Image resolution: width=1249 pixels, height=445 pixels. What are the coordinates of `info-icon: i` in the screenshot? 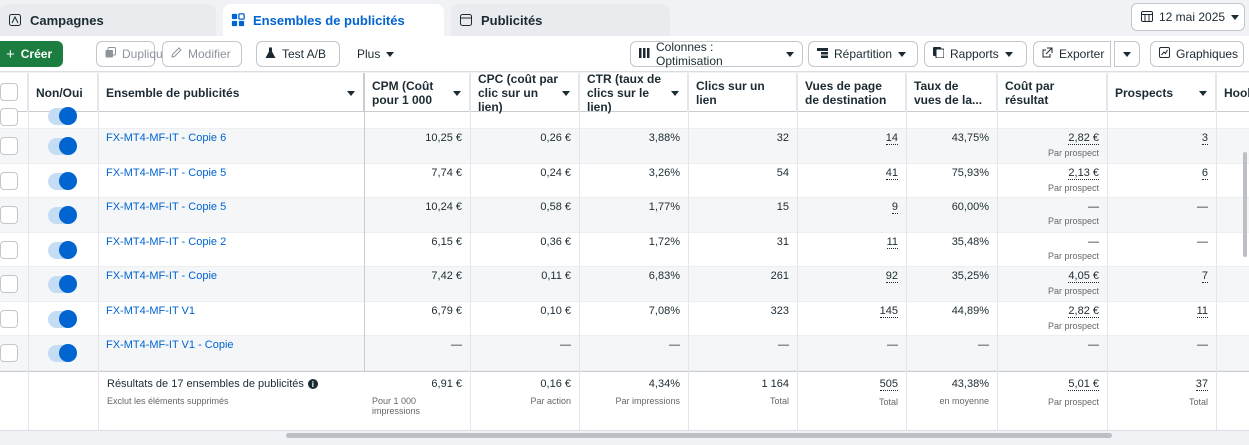 It's located at (312, 384).